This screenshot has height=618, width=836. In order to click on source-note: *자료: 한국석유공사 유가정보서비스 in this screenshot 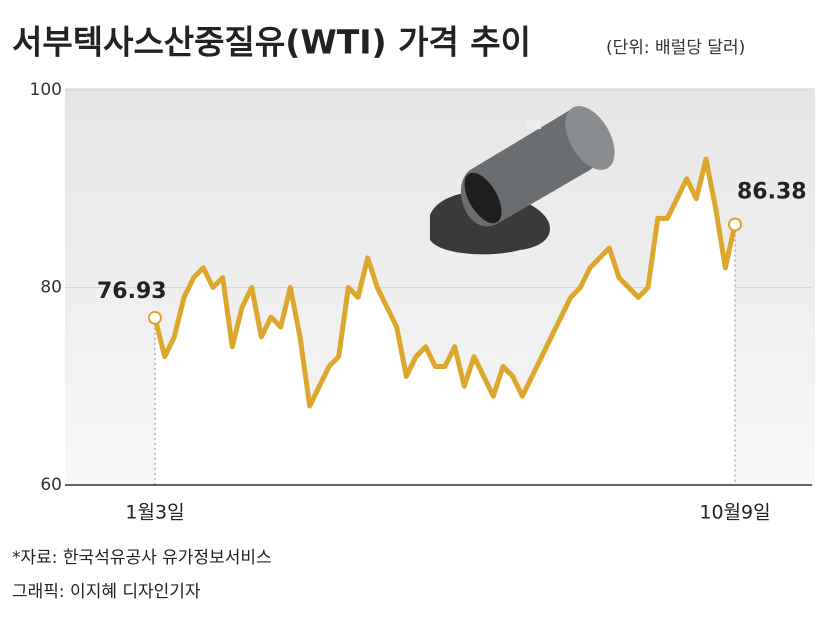, I will do `click(142, 558)`.